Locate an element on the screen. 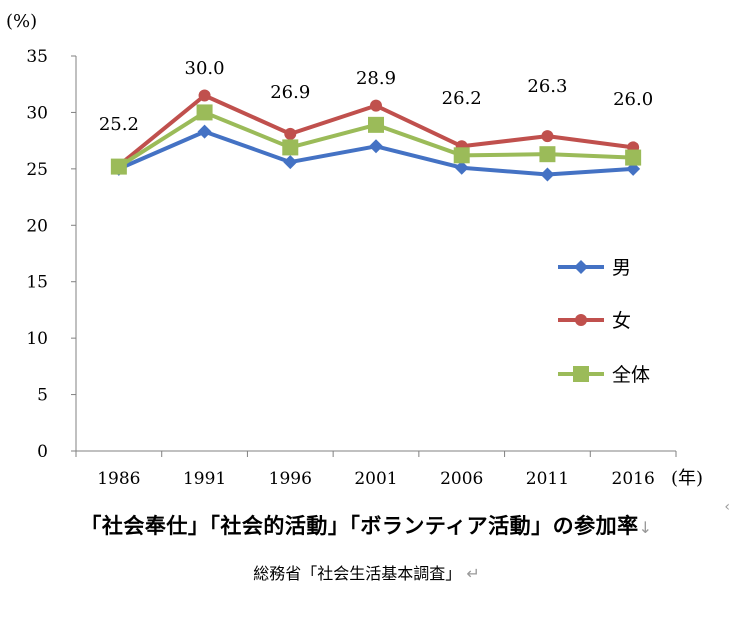  chart-source: 総務省「社会生活基本調査」 ↵ is located at coordinates (366, 572).